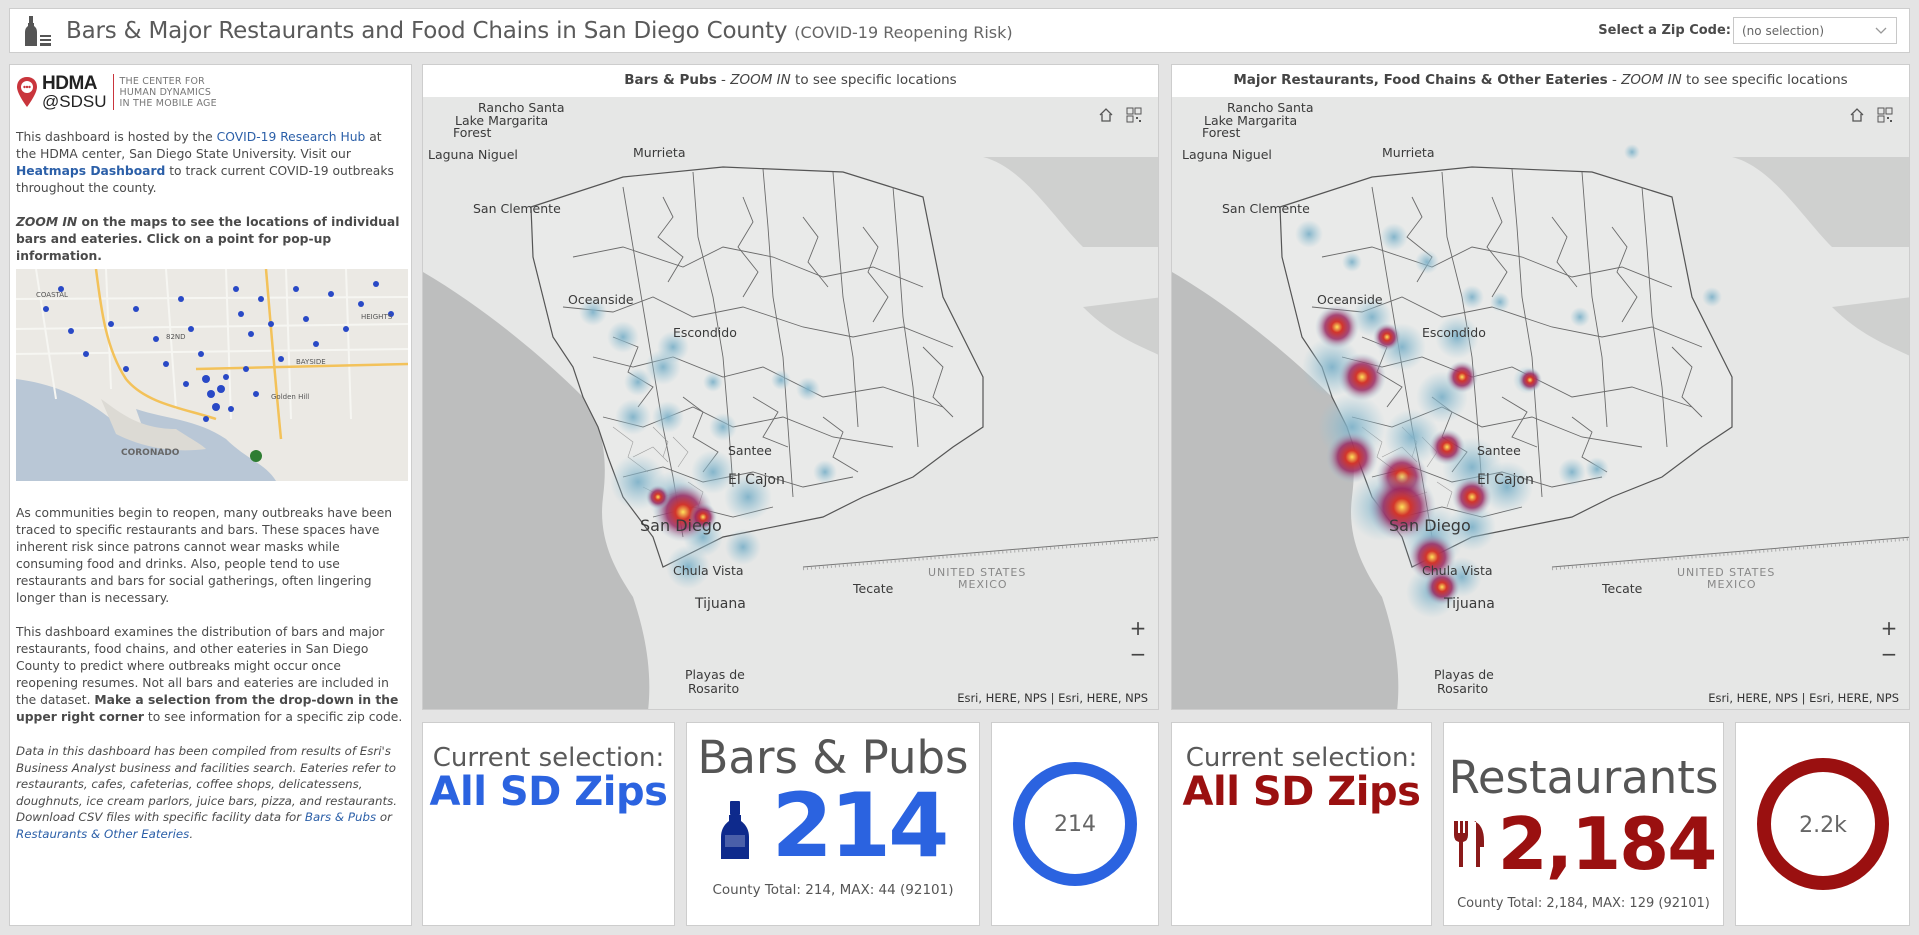  Describe the element at coordinates (1469, 604) in the screenshot. I see `svg-text: Tijuana` at that location.